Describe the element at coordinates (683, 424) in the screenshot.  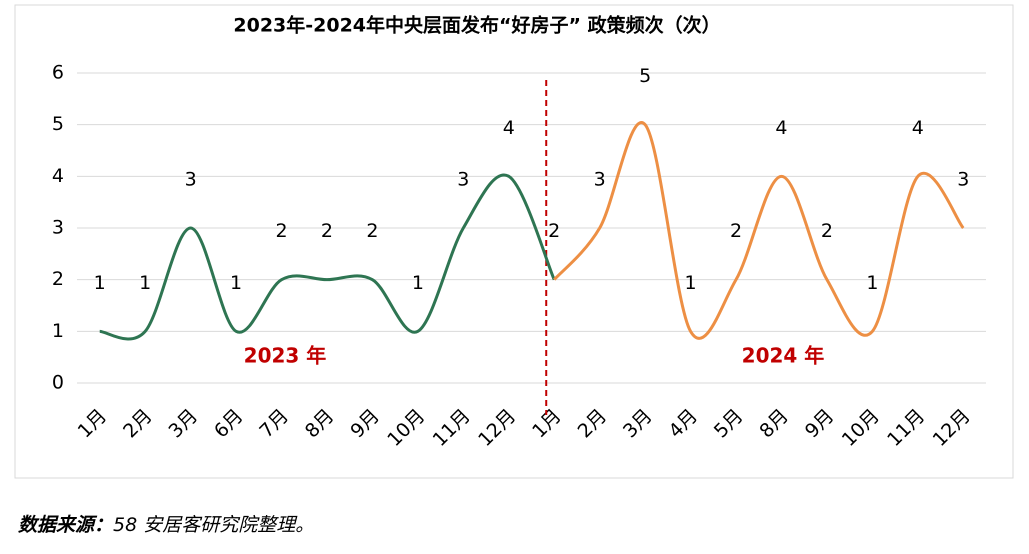
I see `x-tick-label: 4月` at that location.